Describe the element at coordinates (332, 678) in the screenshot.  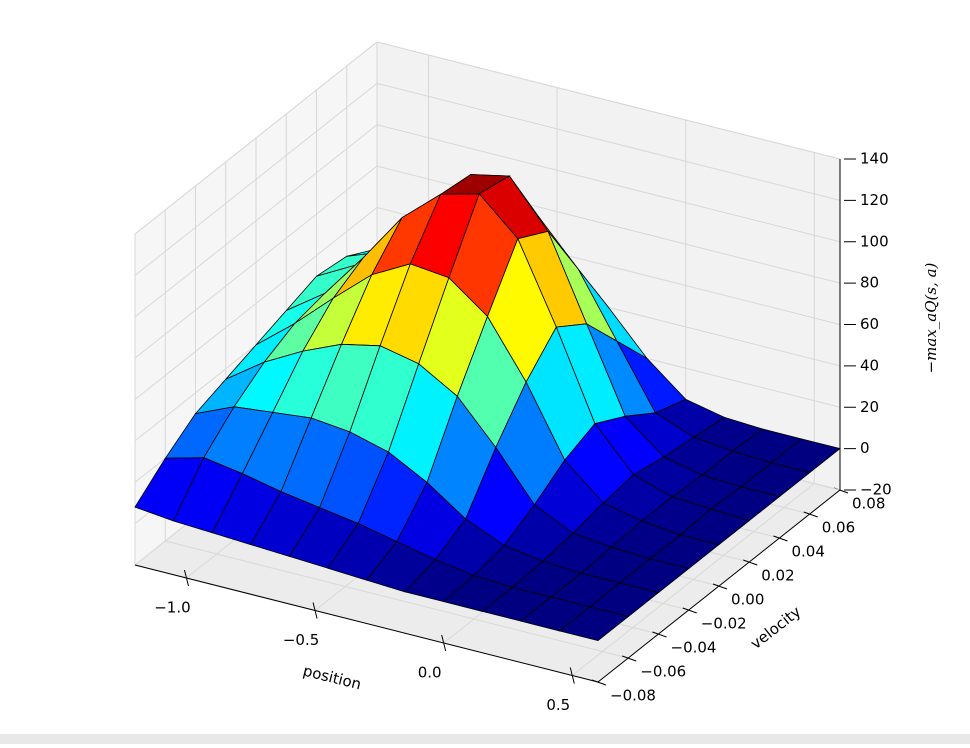
I see `x-axis-label: position` at that location.